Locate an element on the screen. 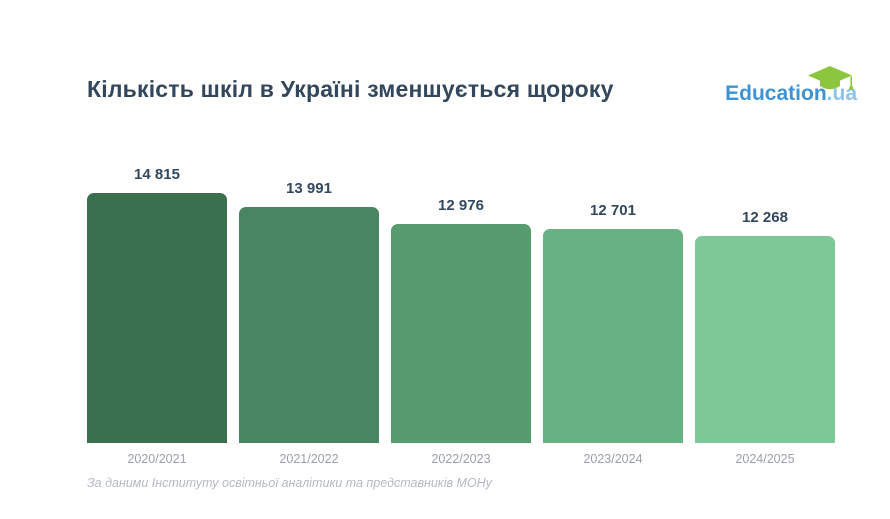 This screenshot has width=890, height=519. education-ua-logo: Education.ua is located at coordinates (791, 85).